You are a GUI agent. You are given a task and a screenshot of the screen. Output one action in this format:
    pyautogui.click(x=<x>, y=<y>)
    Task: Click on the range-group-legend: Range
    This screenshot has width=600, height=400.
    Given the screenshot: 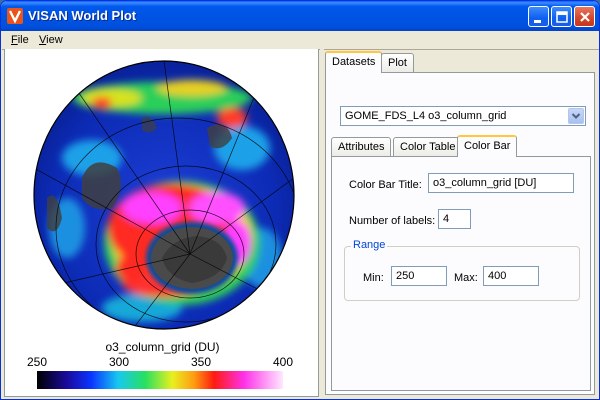 What is the action you would take?
    pyautogui.click(x=369, y=245)
    